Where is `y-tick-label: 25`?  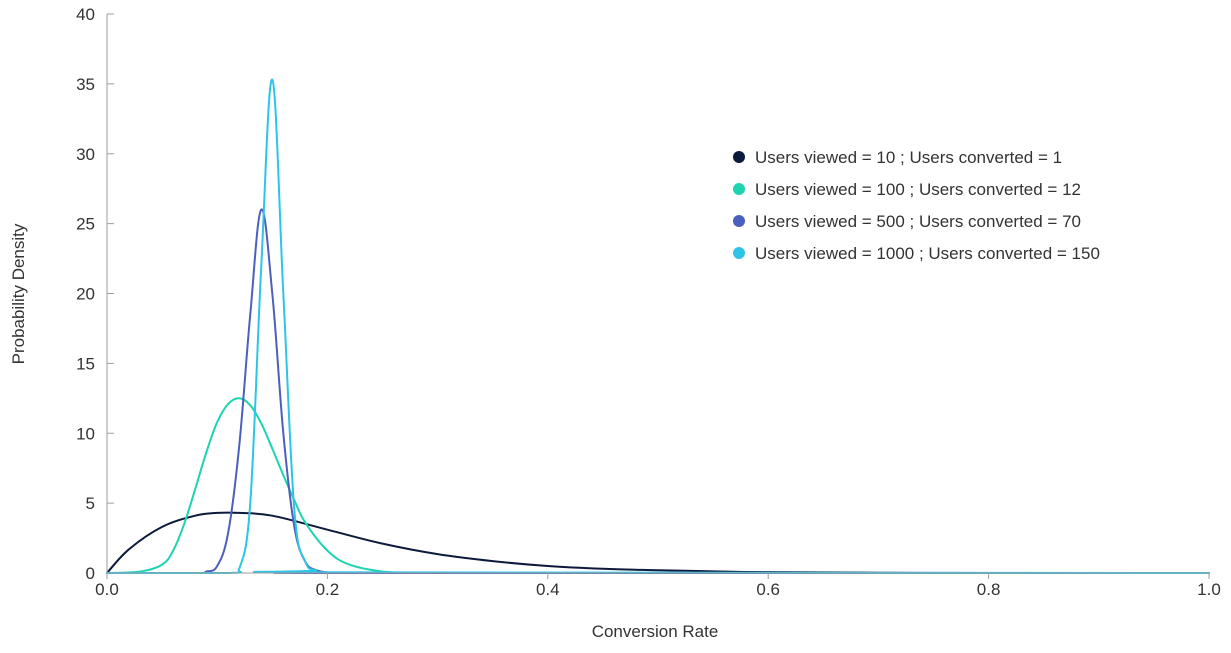
y-tick-label: 25 is located at coordinates (85, 224).